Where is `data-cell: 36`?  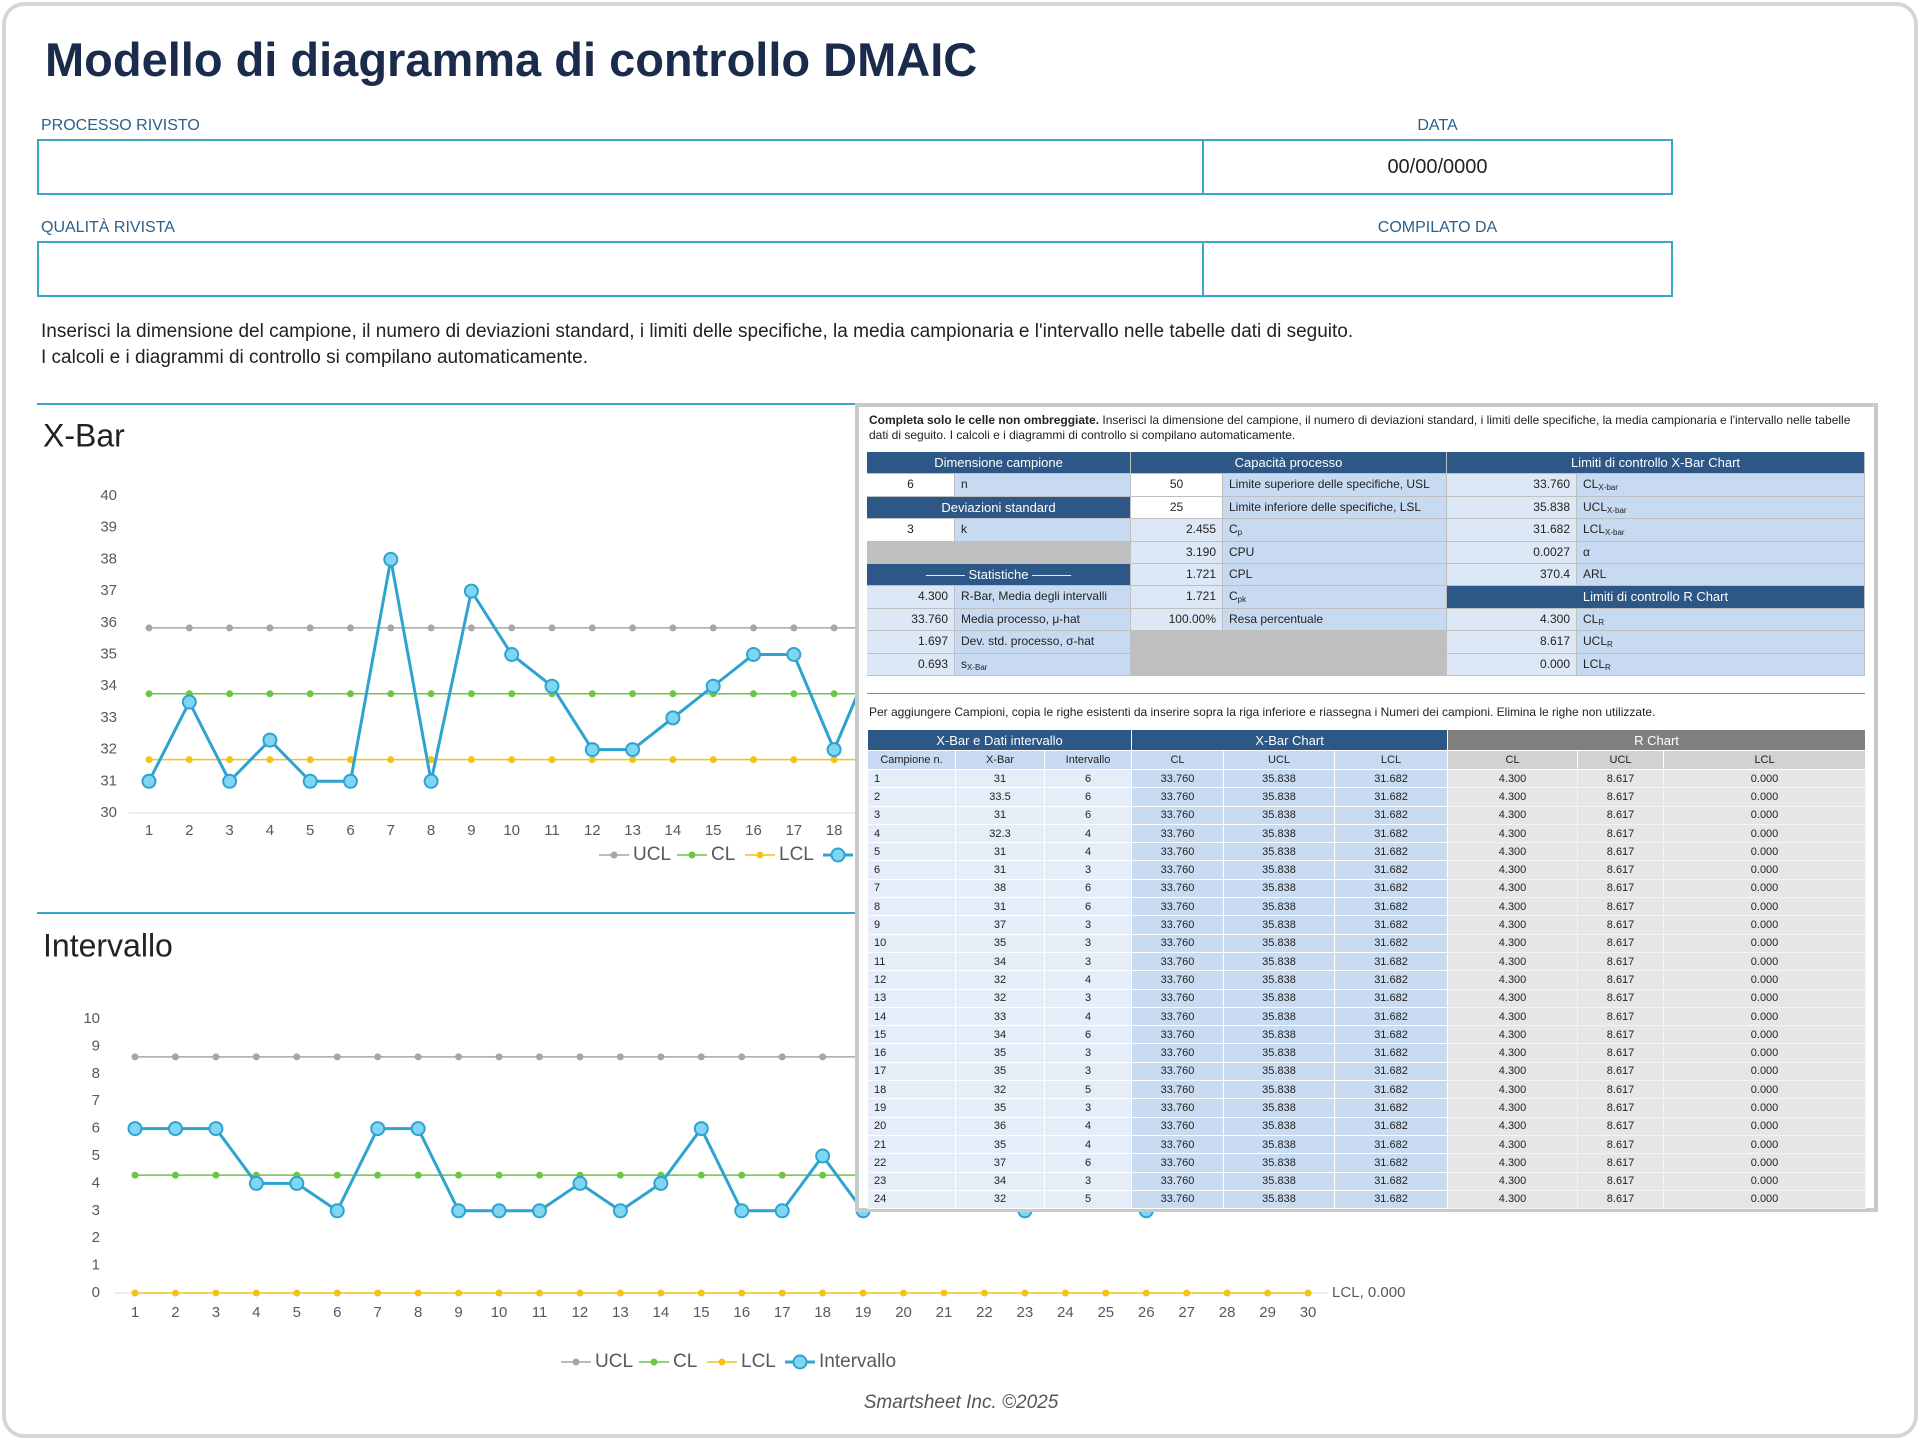
data-cell: 36 is located at coordinates (1000, 1126).